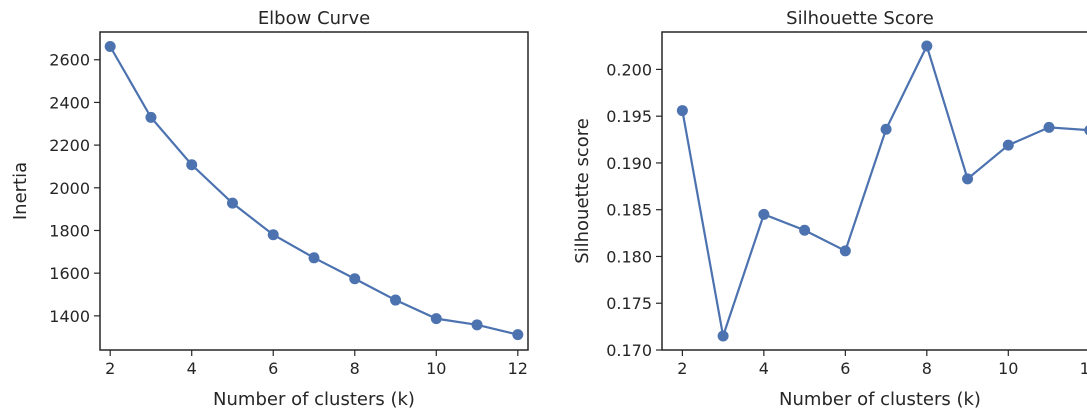  I want to click on silhouette-y-axis-label: Silhouette score, so click(582, 191).